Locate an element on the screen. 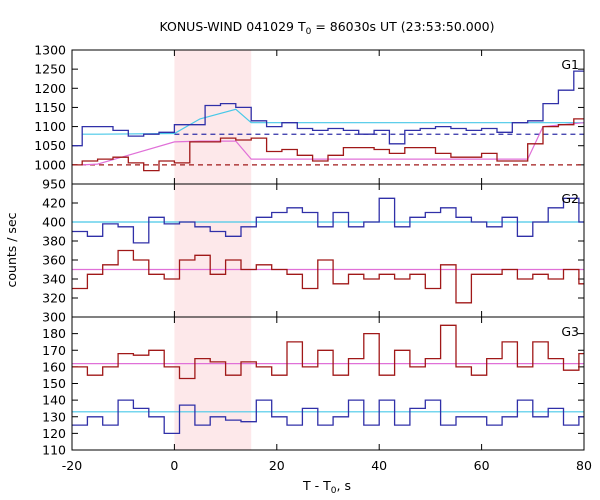 This screenshot has height=500, width=600. y-tick-label: 140 is located at coordinates (54, 400).